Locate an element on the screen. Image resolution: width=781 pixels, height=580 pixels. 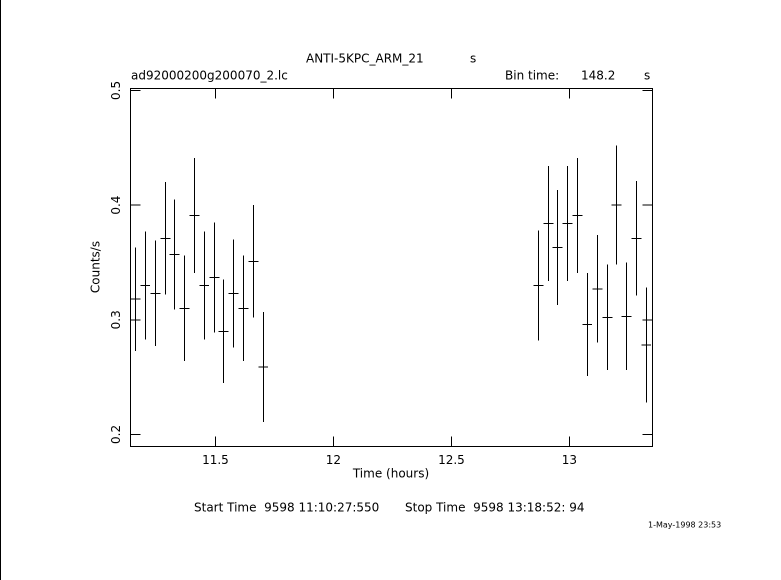
y-tick-label: 0.4 is located at coordinates (116, 205).